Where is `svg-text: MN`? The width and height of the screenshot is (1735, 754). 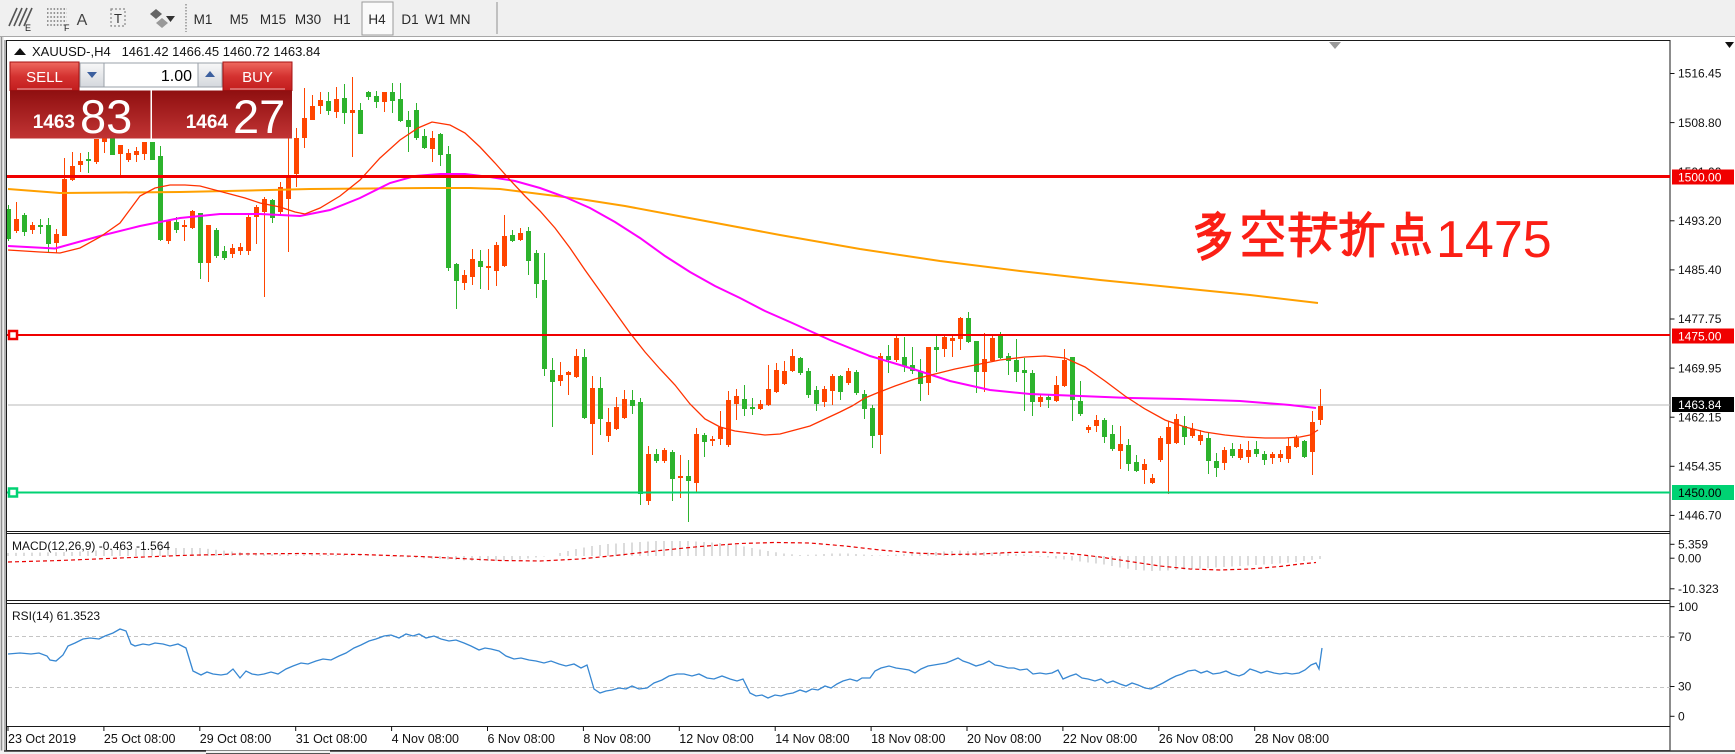
svg-text: MN is located at coordinates (460, 19).